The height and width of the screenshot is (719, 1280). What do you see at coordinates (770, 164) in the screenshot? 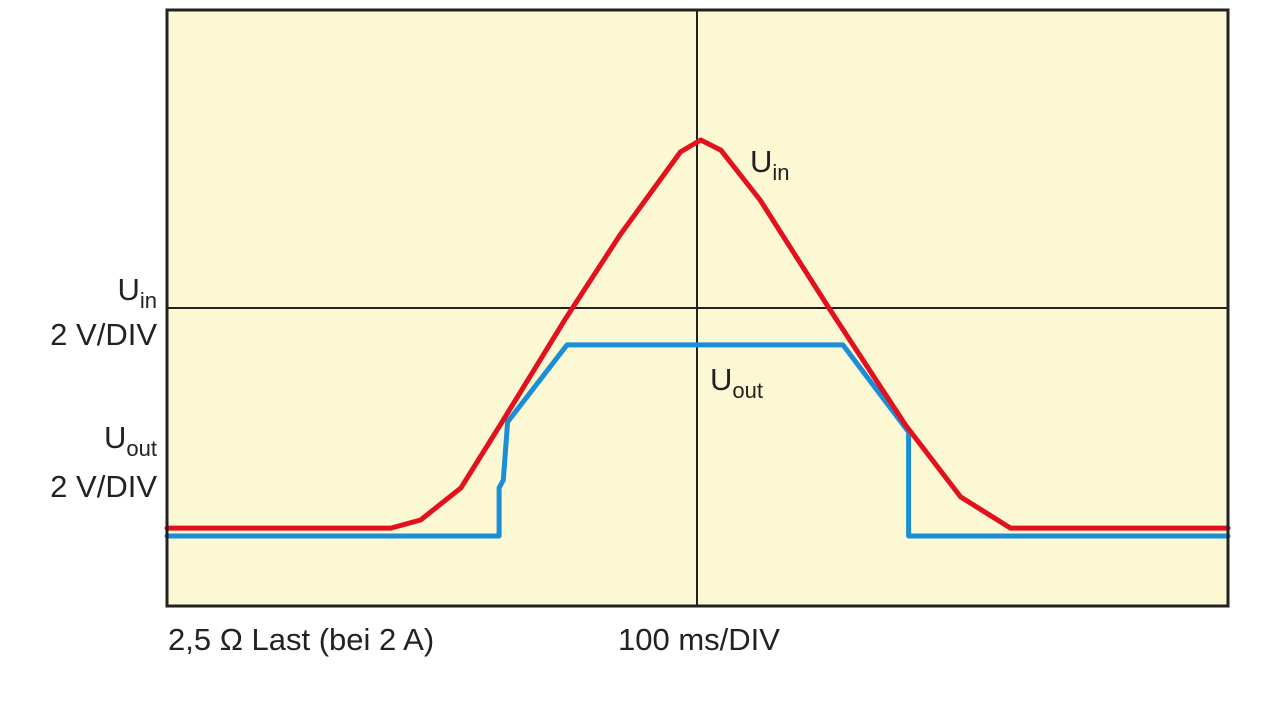
I see `uin-series-label: Uin` at bounding box center [770, 164].